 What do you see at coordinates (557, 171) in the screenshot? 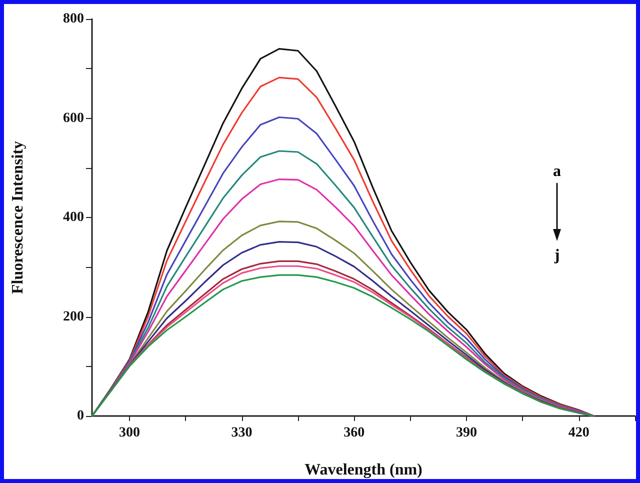
I see `annotation: a` at bounding box center [557, 171].